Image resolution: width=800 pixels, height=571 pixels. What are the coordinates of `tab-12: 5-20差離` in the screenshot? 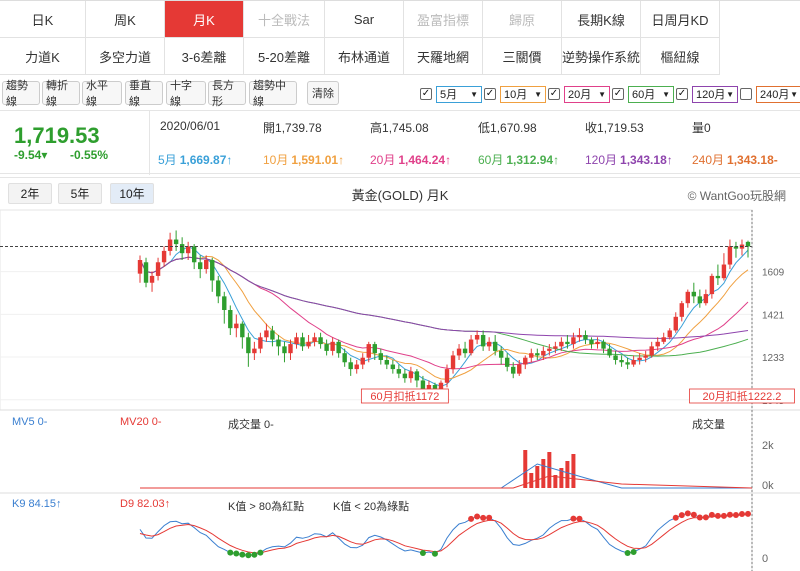 It's located at (284, 56).